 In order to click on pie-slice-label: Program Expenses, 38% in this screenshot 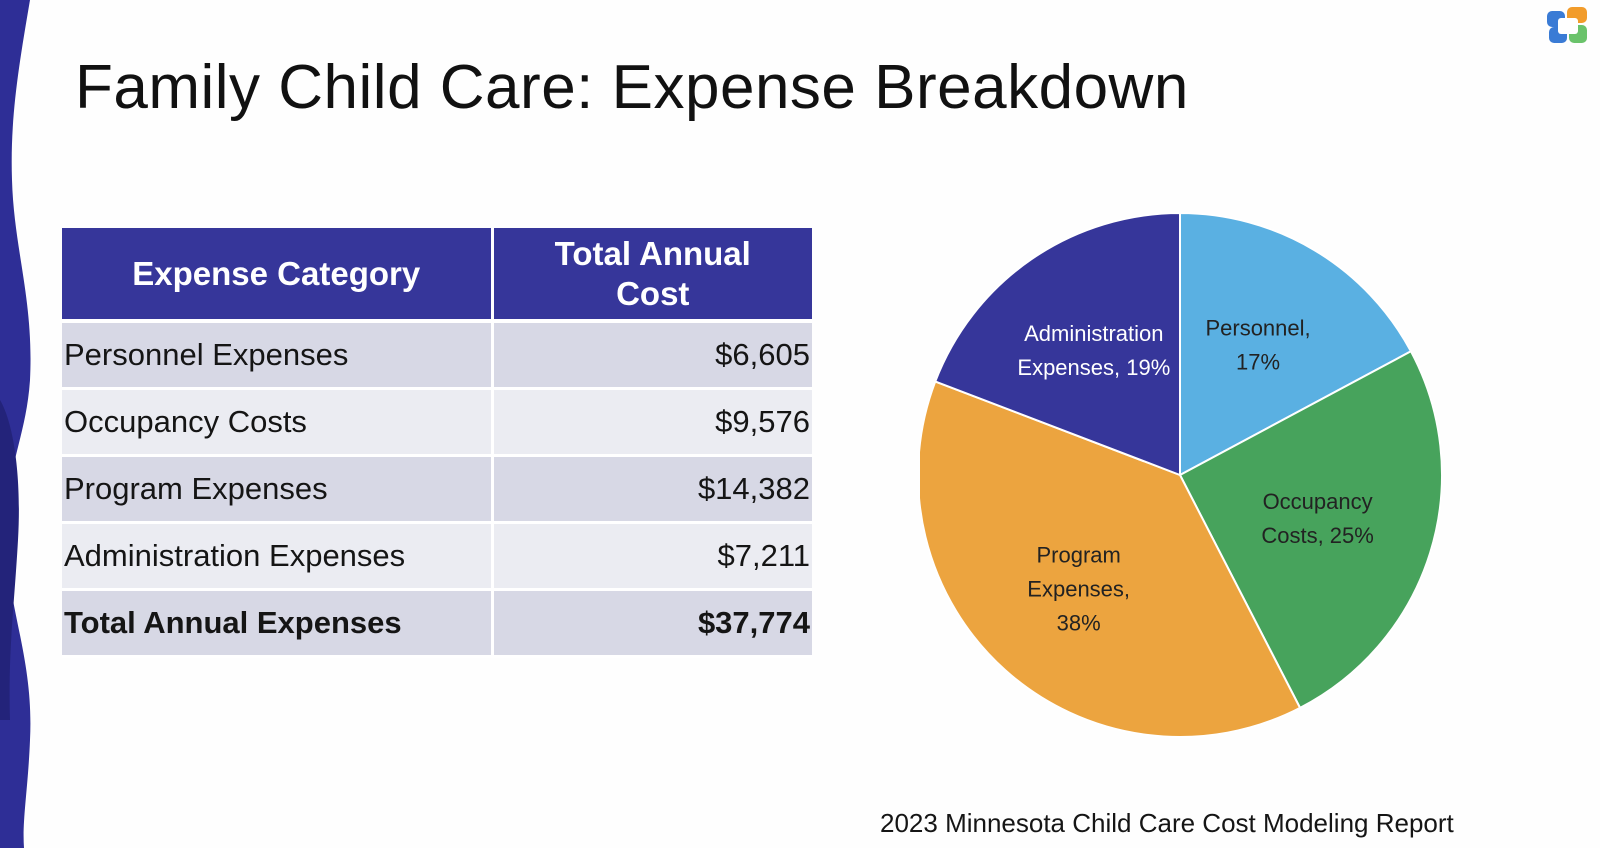, I will do `click(1078, 588)`.